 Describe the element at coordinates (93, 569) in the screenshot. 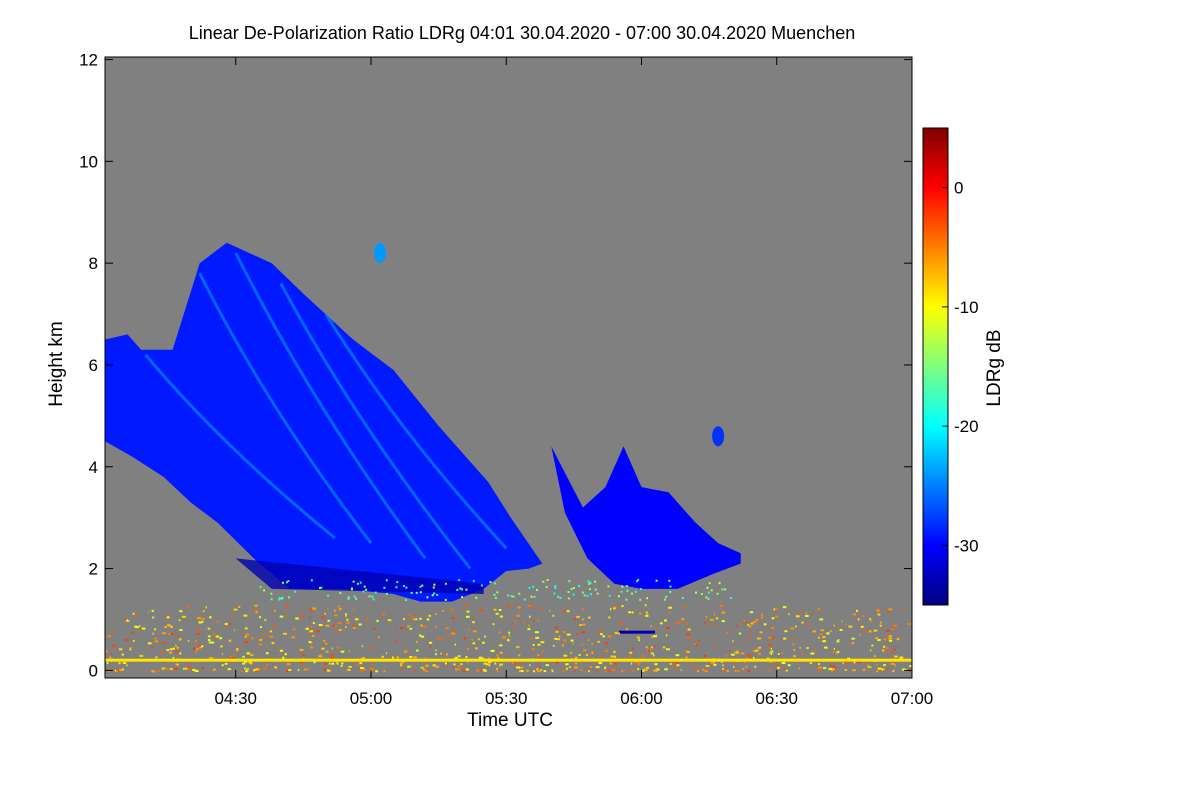

I see `y-tick-label: 2` at that location.